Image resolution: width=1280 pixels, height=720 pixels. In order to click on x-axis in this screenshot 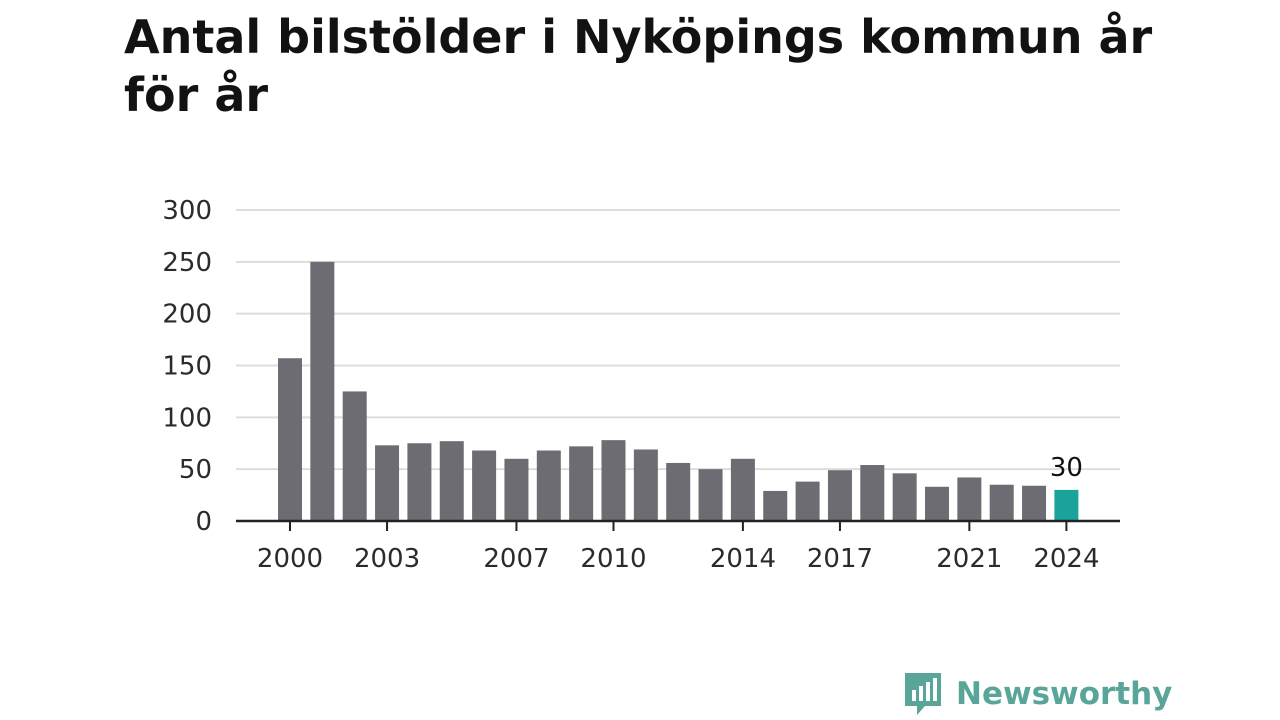, I will do `click(678, 525)`.